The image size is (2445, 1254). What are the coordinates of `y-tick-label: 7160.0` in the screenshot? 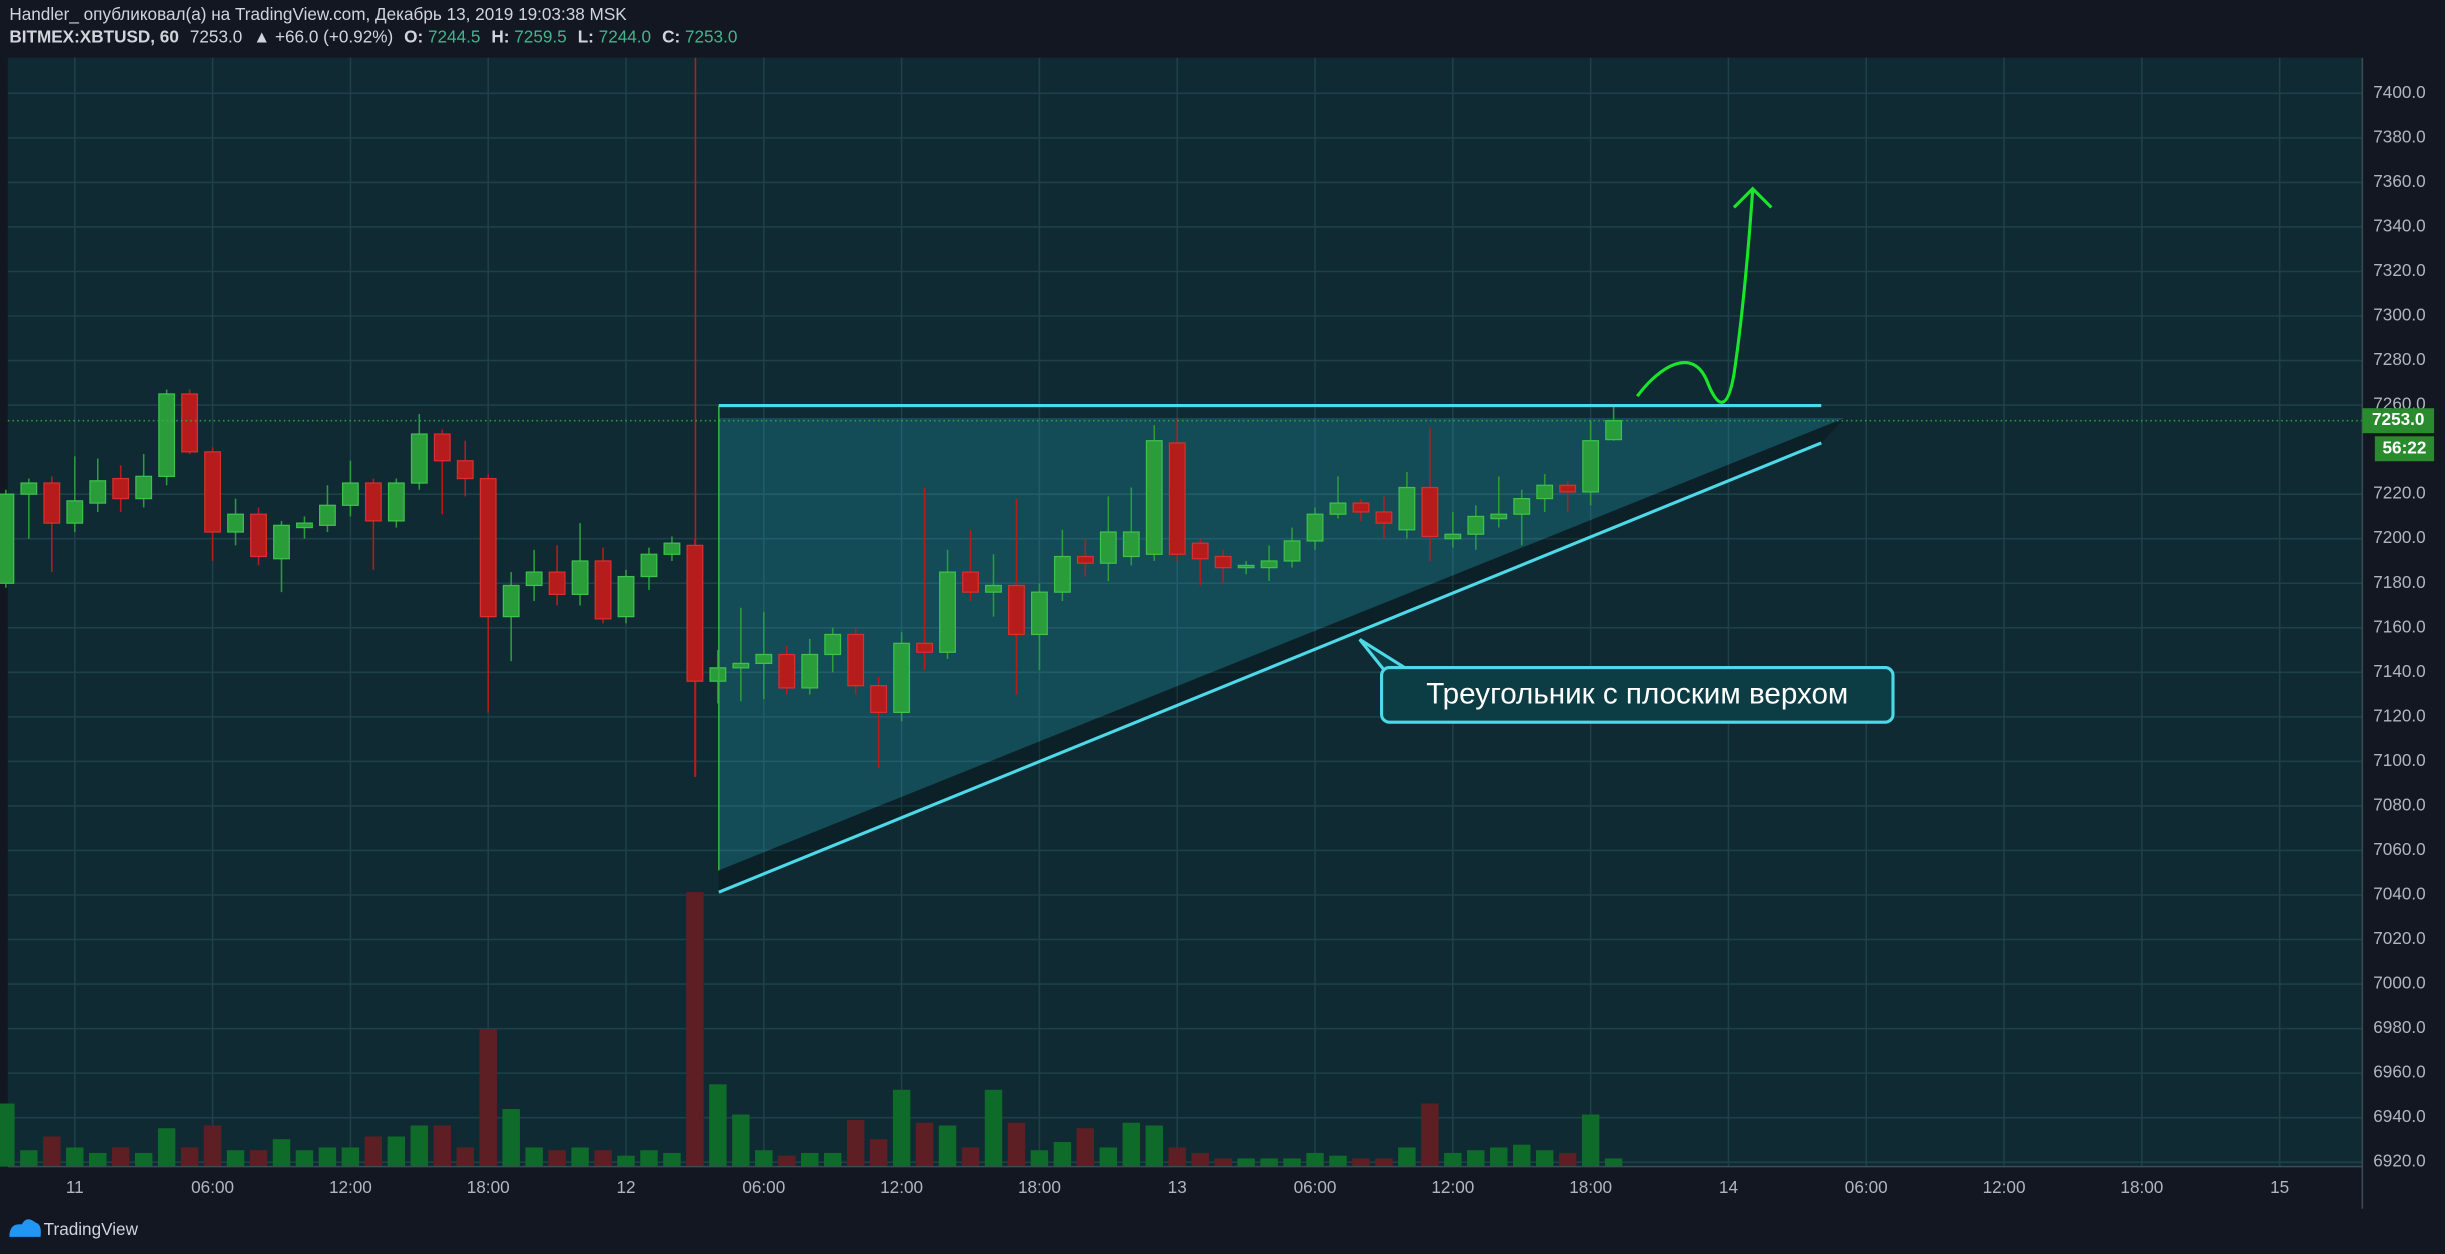 It's located at (2399, 626).